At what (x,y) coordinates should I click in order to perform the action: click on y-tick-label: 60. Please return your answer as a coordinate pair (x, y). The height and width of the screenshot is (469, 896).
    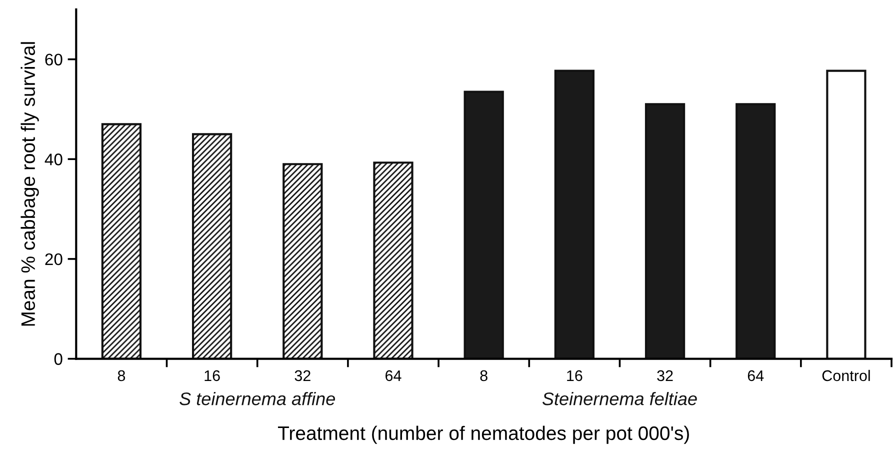
    Looking at the image, I should click on (53, 60).